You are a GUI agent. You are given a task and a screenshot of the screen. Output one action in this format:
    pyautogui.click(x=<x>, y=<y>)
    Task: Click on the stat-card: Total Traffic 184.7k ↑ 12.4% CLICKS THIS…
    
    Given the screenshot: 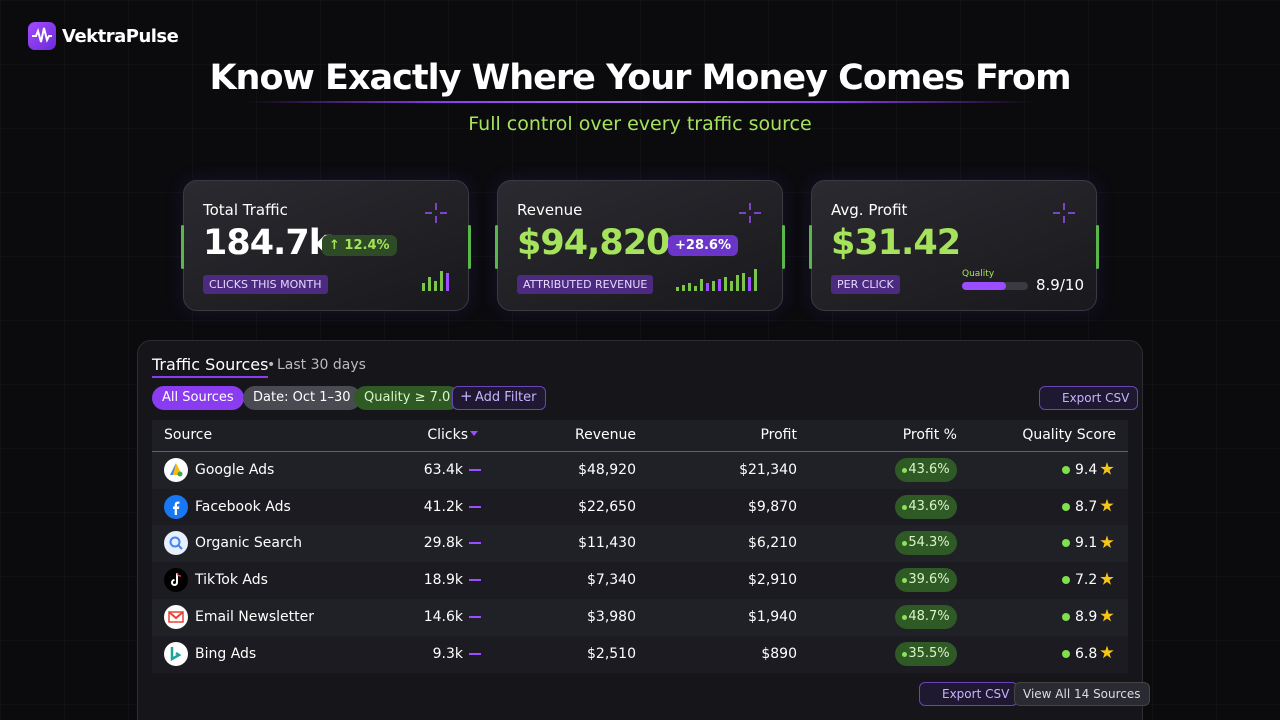 What is the action you would take?
    pyautogui.click(x=326, y=245)
    